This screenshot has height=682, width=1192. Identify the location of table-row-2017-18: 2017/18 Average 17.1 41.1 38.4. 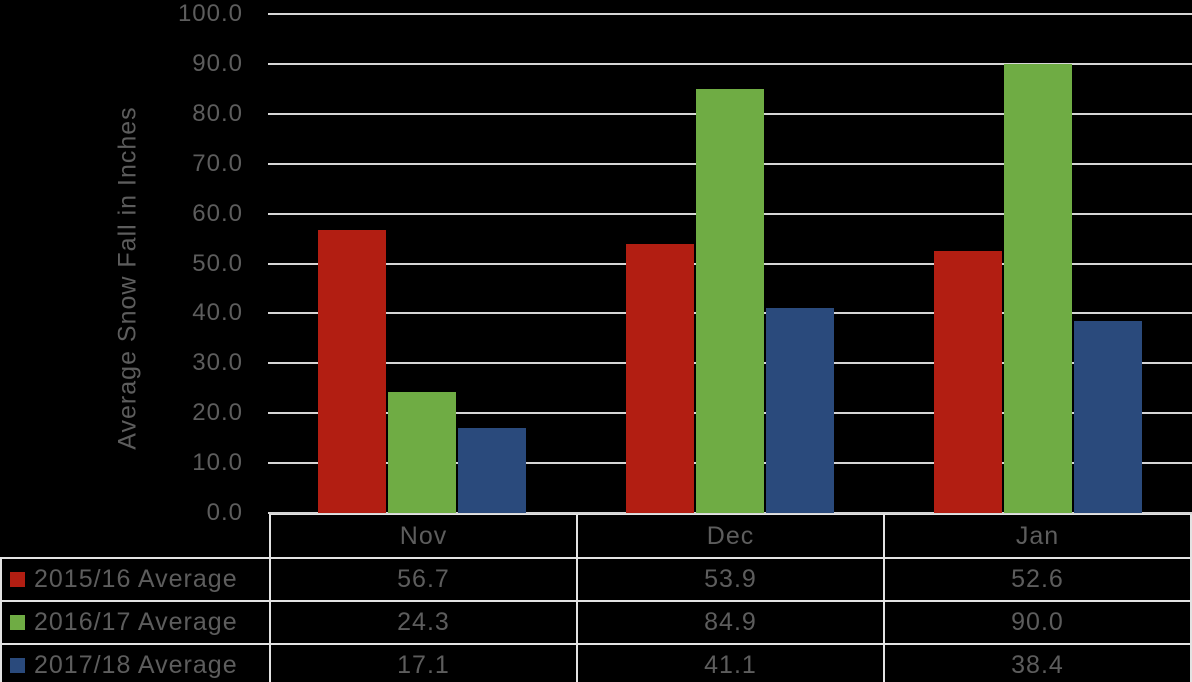
(596, 662).